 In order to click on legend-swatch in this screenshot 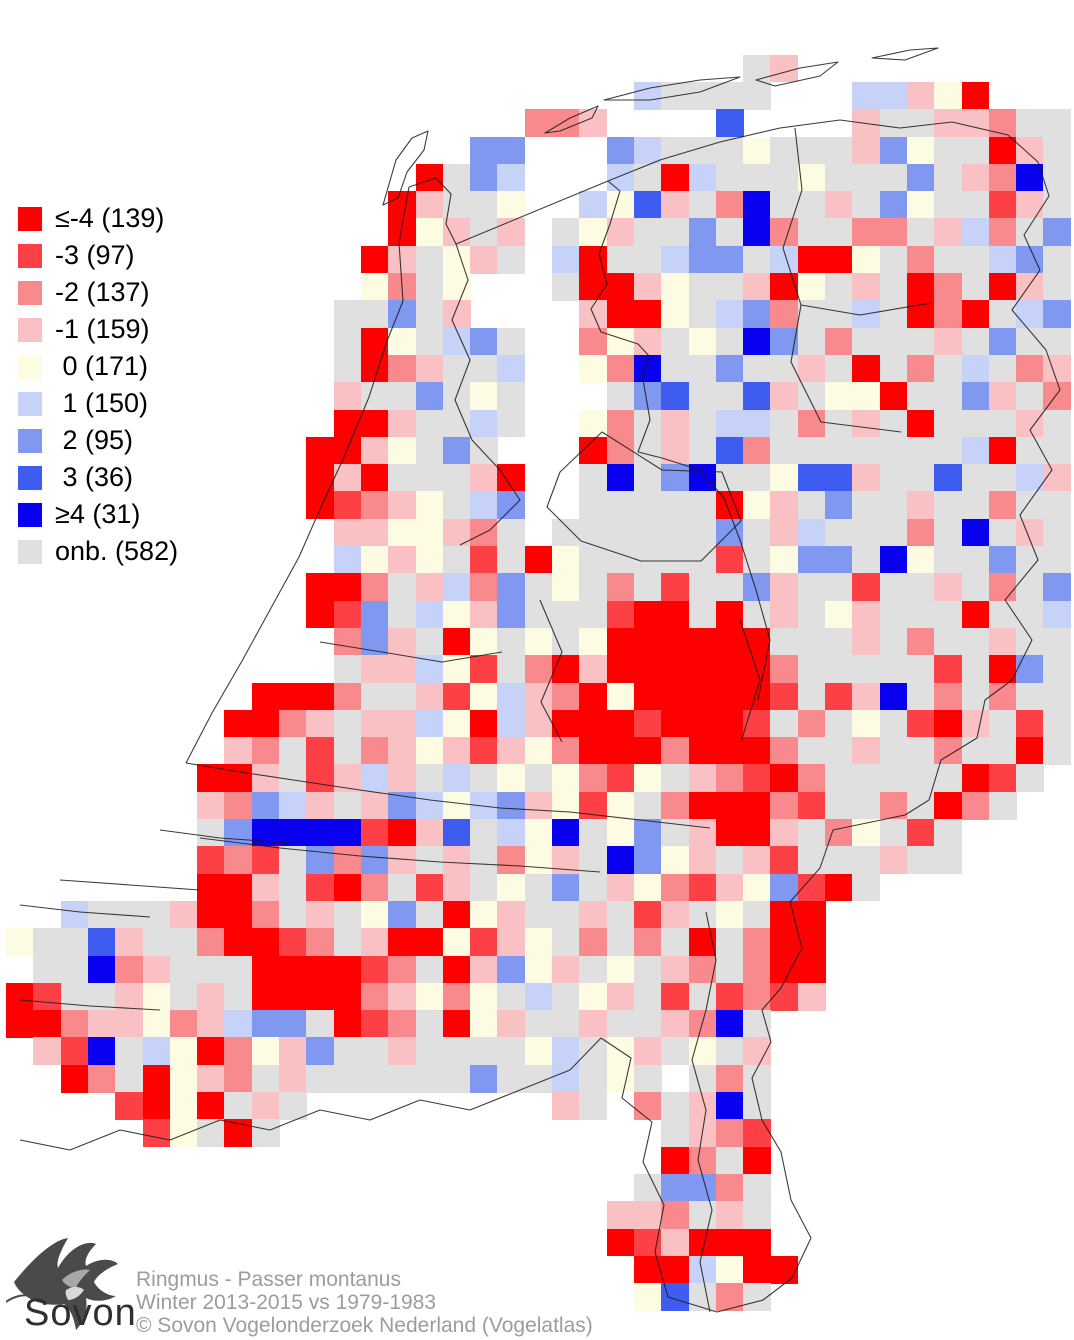, I will do `click(30, 514)`.